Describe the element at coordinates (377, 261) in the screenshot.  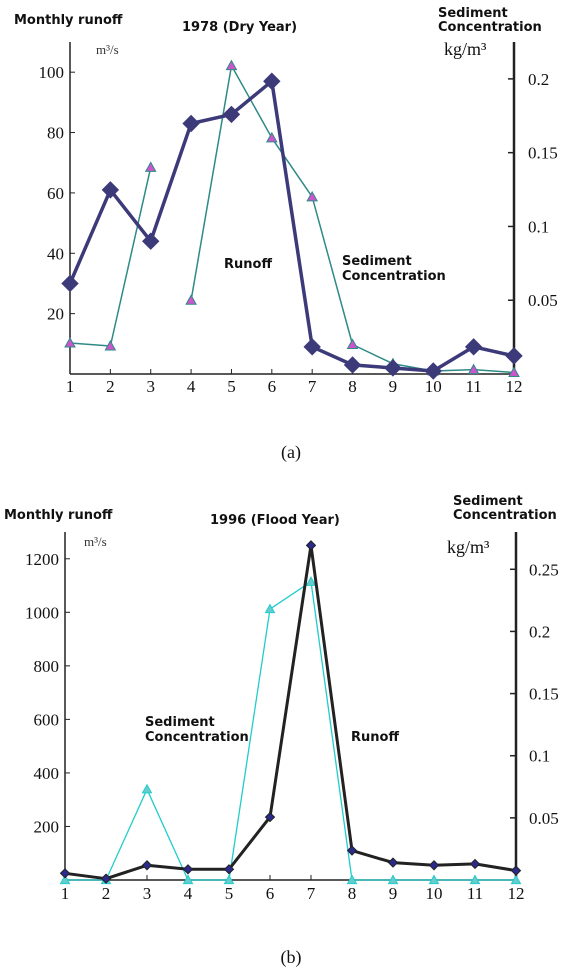
I see `chart-a-annotation-sediment-line1: Sediment` at that location.